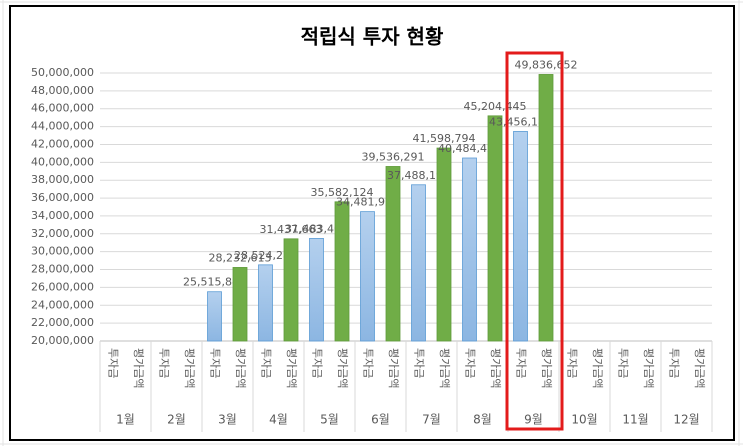  Describe the element at coordinates (278, 420) in the screenshot. I see `x-tick-label: 4월` at that location.